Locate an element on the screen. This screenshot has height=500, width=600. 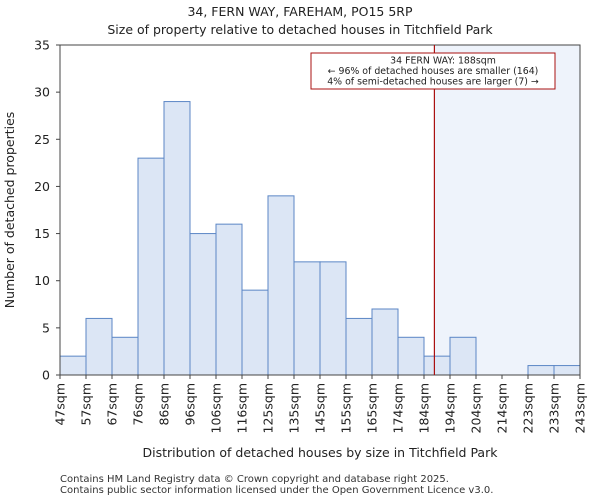
x-tick-label: 67sqm is located at coordinates (112, 404).